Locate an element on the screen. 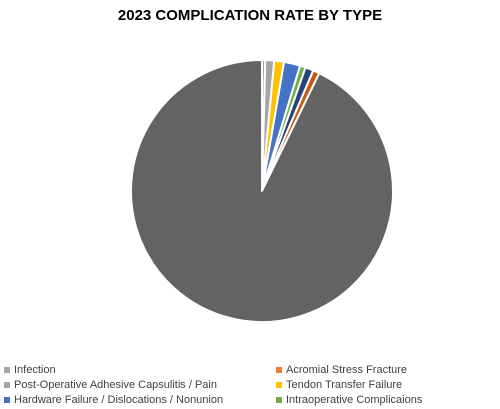 This screenshot has width=500, height=409. legend-item: Infection is located at coordinates (30, 370).